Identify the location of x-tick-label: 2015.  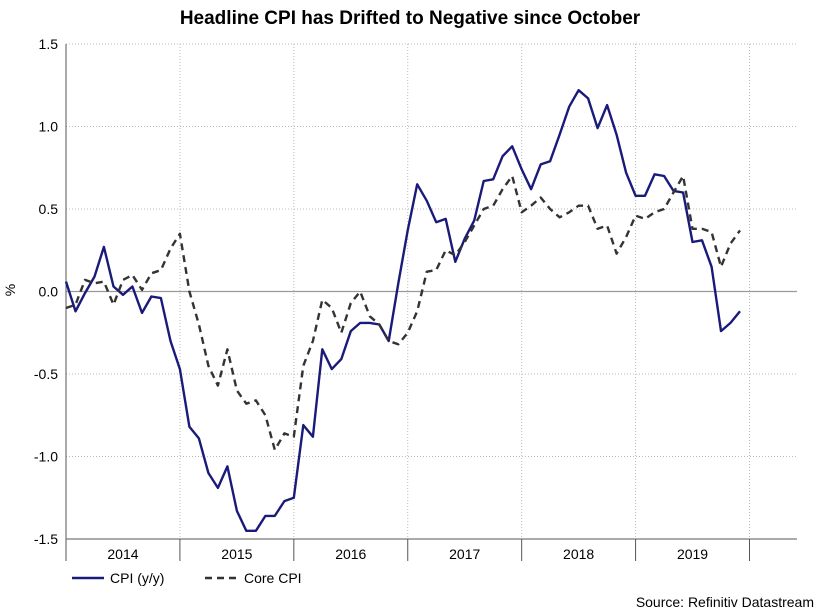
(236, 554).